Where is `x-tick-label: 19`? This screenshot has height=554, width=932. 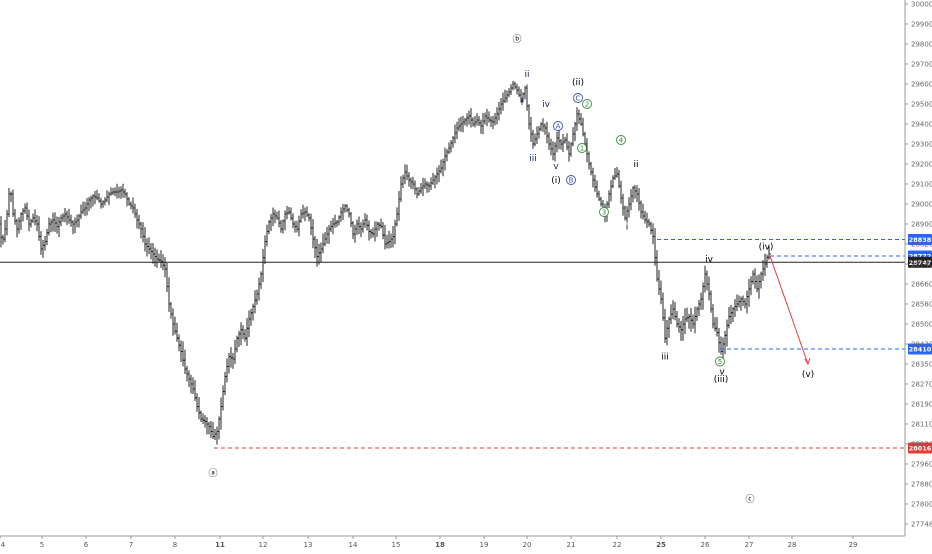 x-tick-label: 19 is located at coordinates (484, 545).